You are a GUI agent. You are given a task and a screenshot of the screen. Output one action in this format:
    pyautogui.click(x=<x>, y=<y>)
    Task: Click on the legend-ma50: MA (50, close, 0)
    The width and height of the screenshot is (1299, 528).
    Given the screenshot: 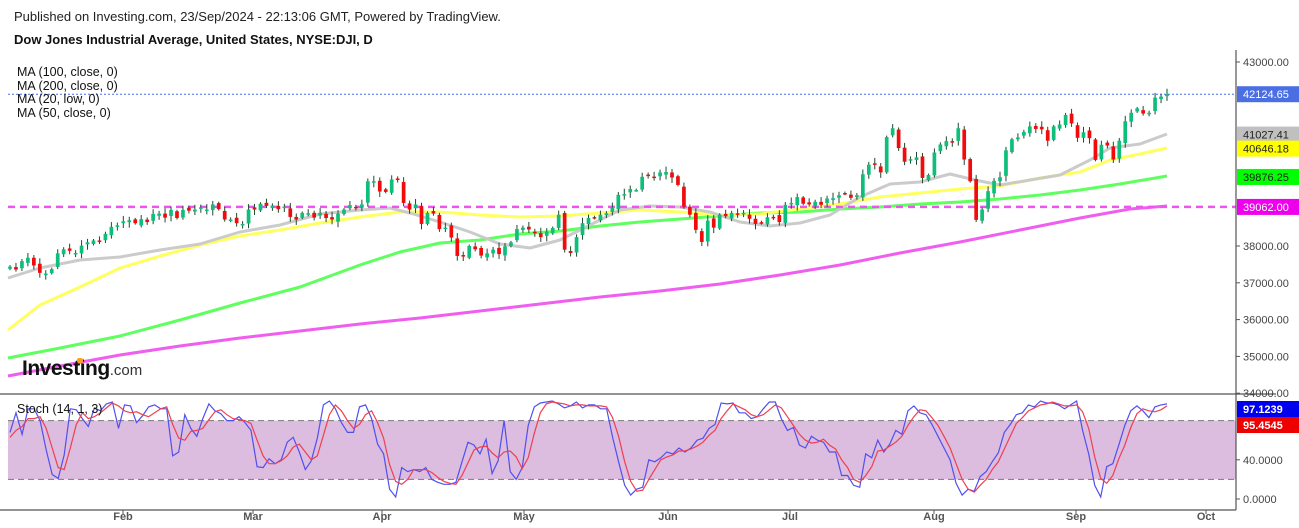 What is the action you would take?
    pyautogui.click(x=64, y=112)
    